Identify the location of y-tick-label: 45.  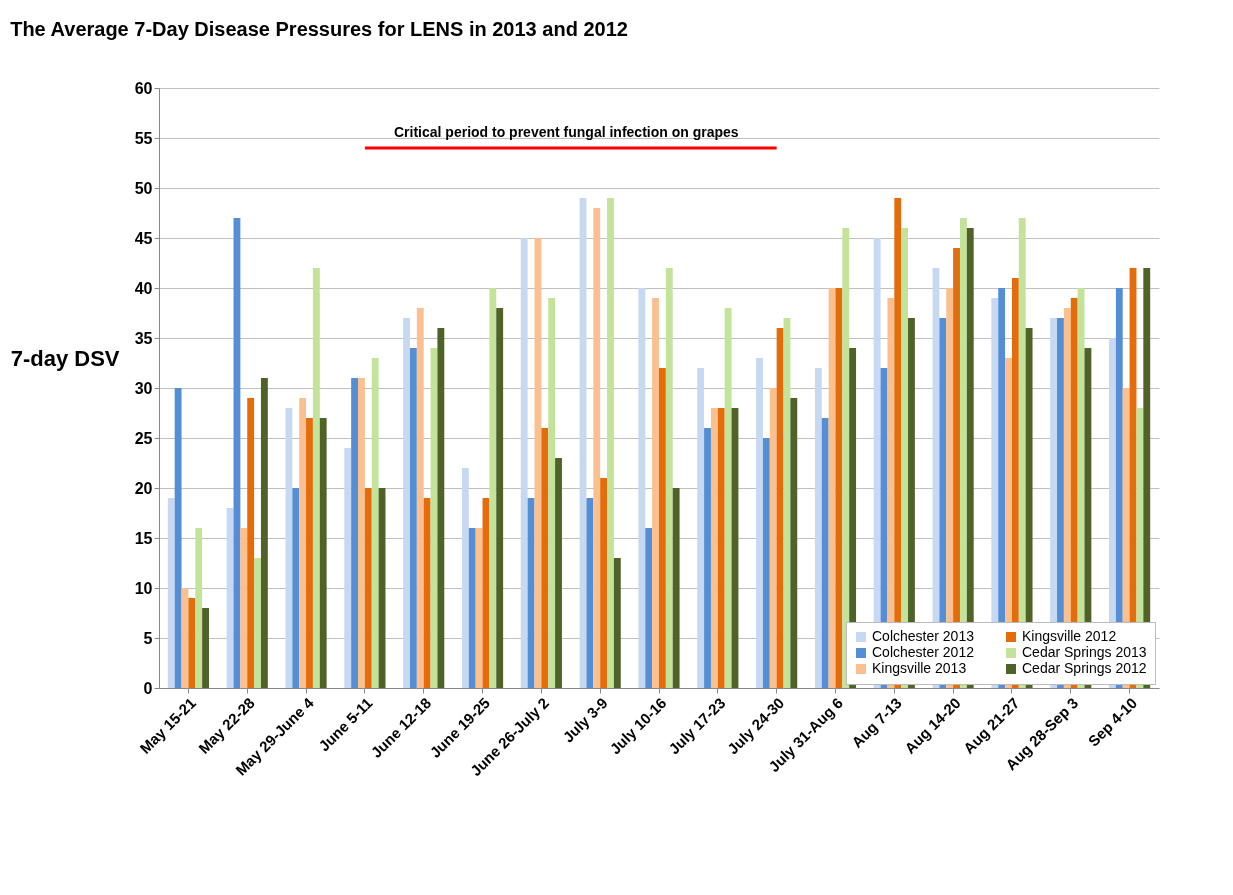
(143, 238).